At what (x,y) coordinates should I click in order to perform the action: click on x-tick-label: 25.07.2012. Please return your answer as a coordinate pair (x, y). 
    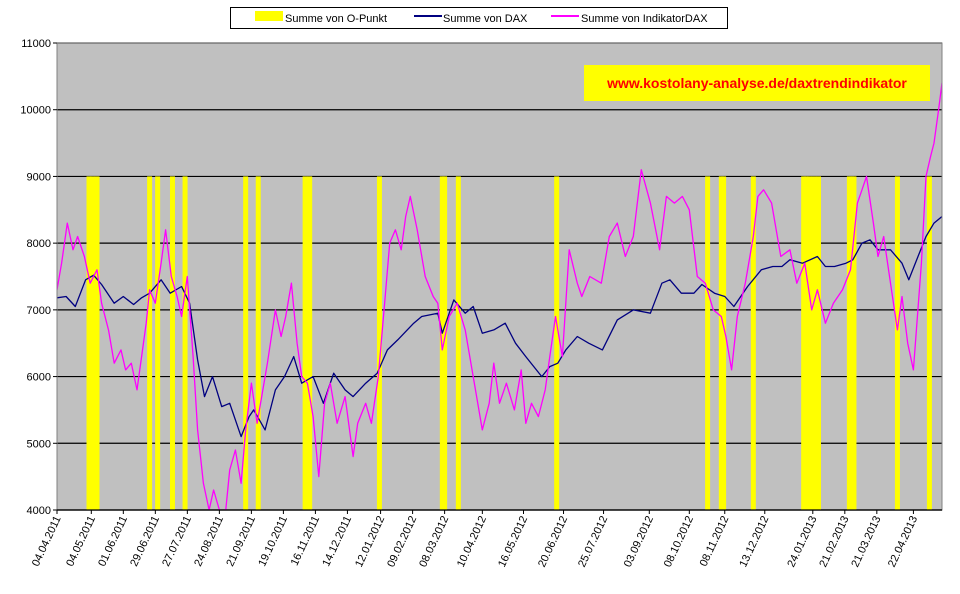
    Looking at the image, I should click on (593, 541).